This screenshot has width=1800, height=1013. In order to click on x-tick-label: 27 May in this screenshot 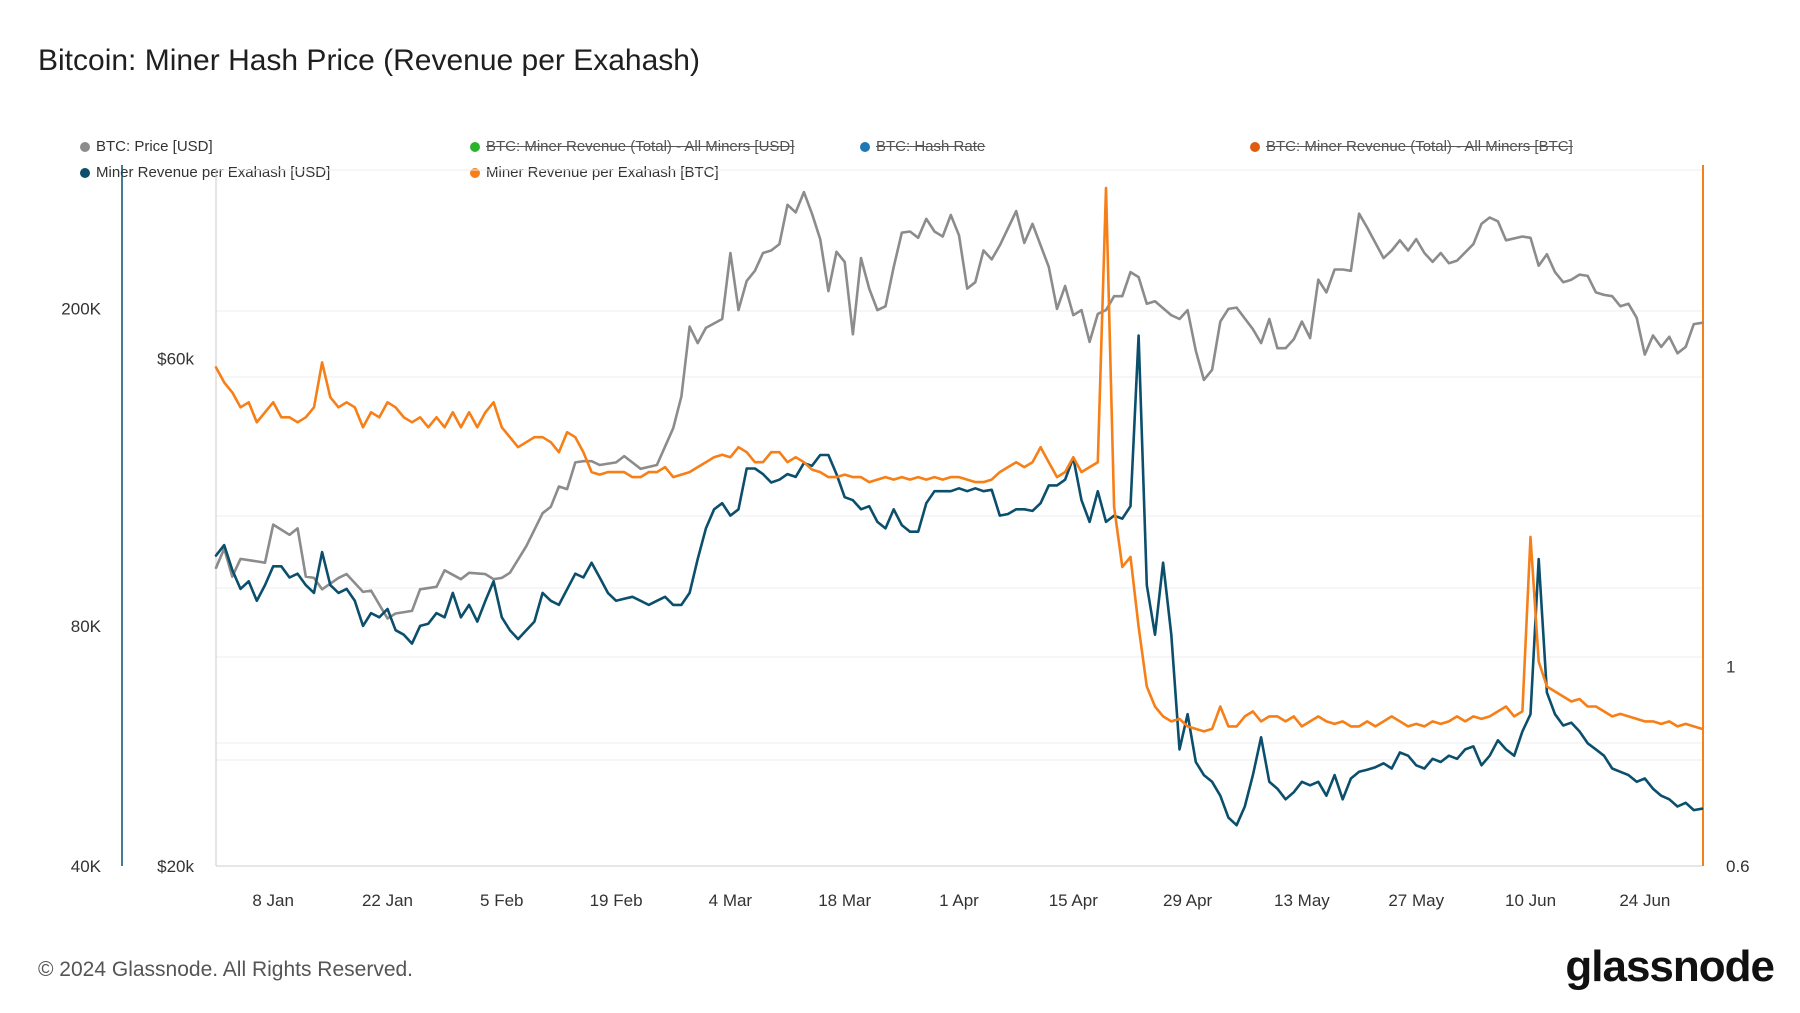, I will do `click(1416, 900)`.